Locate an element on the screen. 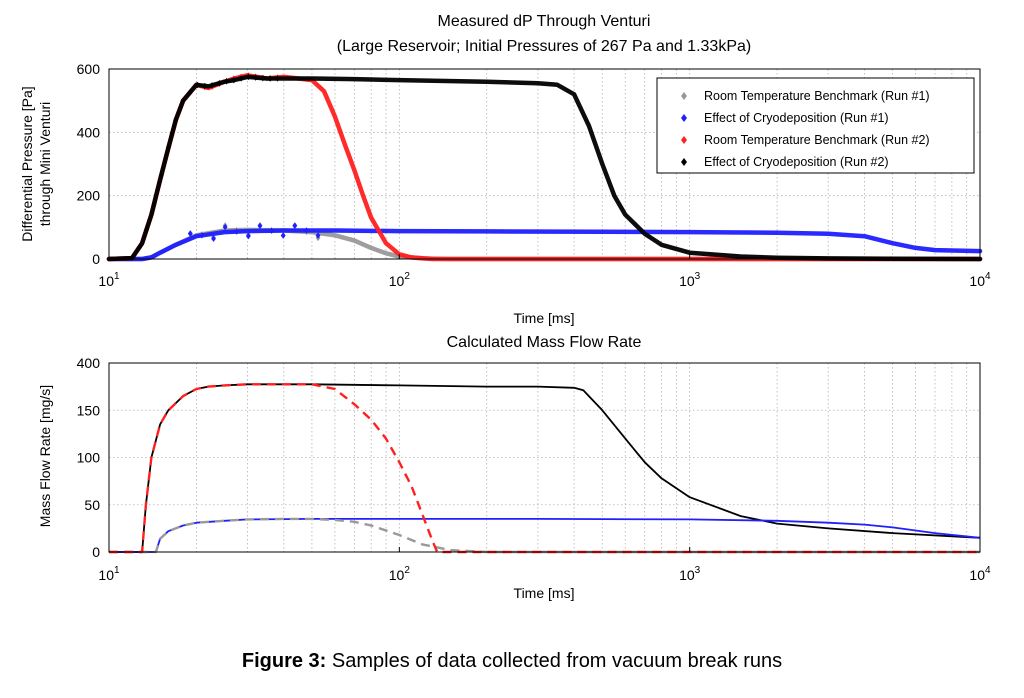 This screenshot has width=1024, height=698. dp-chart-title: Measured dP Through Venturi is located at coordinates (544, 21).